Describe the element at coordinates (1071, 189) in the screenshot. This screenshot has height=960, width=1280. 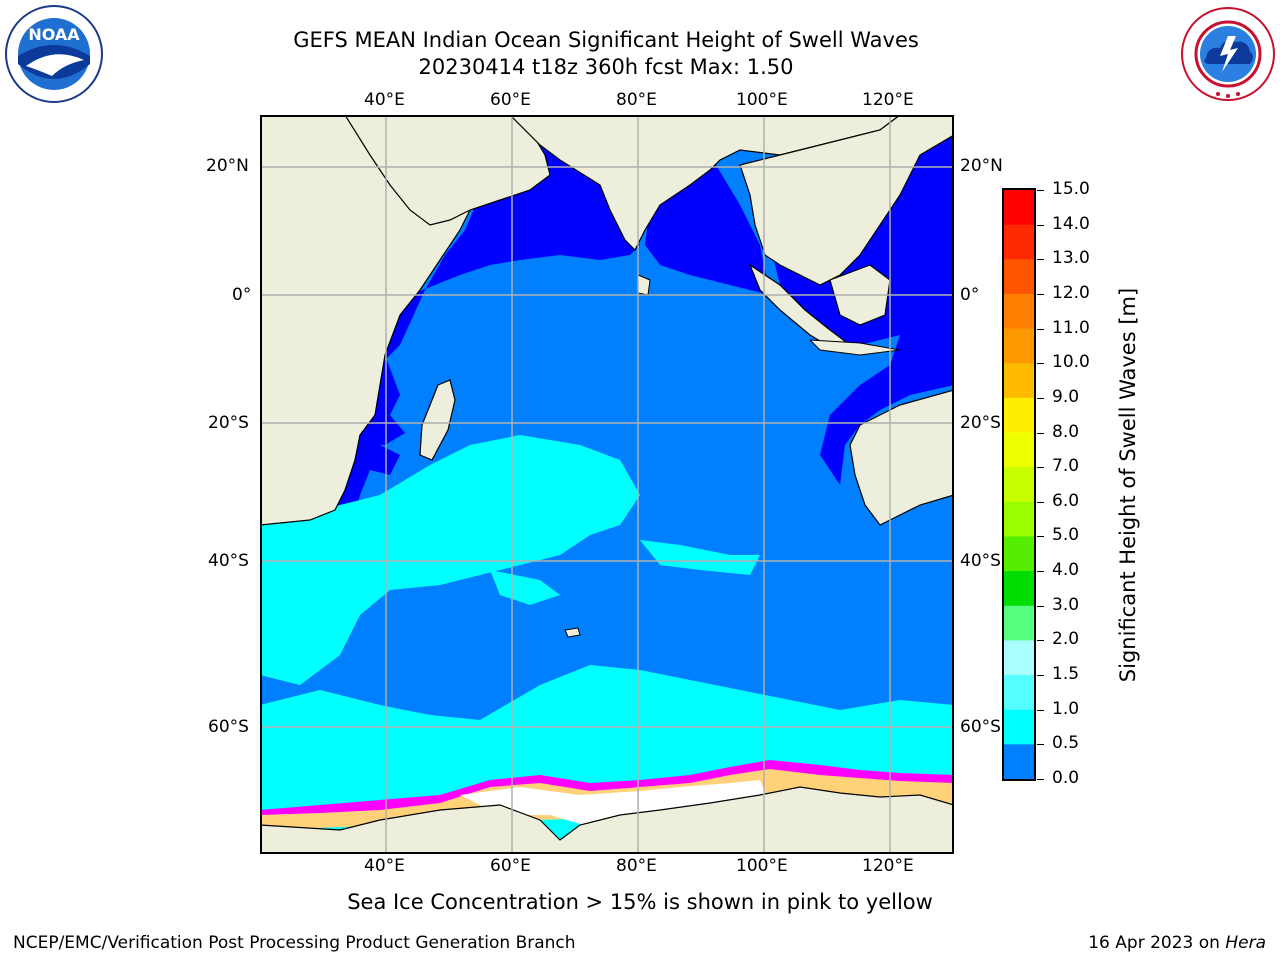
I see `colorbar-tick-label: 15.0` at that location.